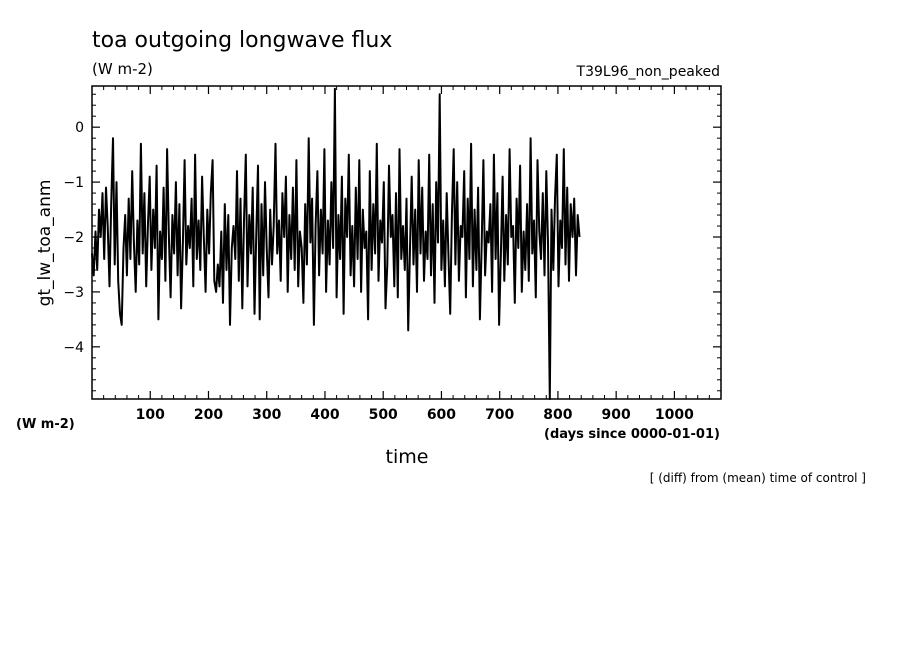 The width and height of the screenshot is (904, 654). What do you see at coordinates (616, 415) in the screenshot?
I see `x-tick-label: 900` at bounding box center [616, 415].